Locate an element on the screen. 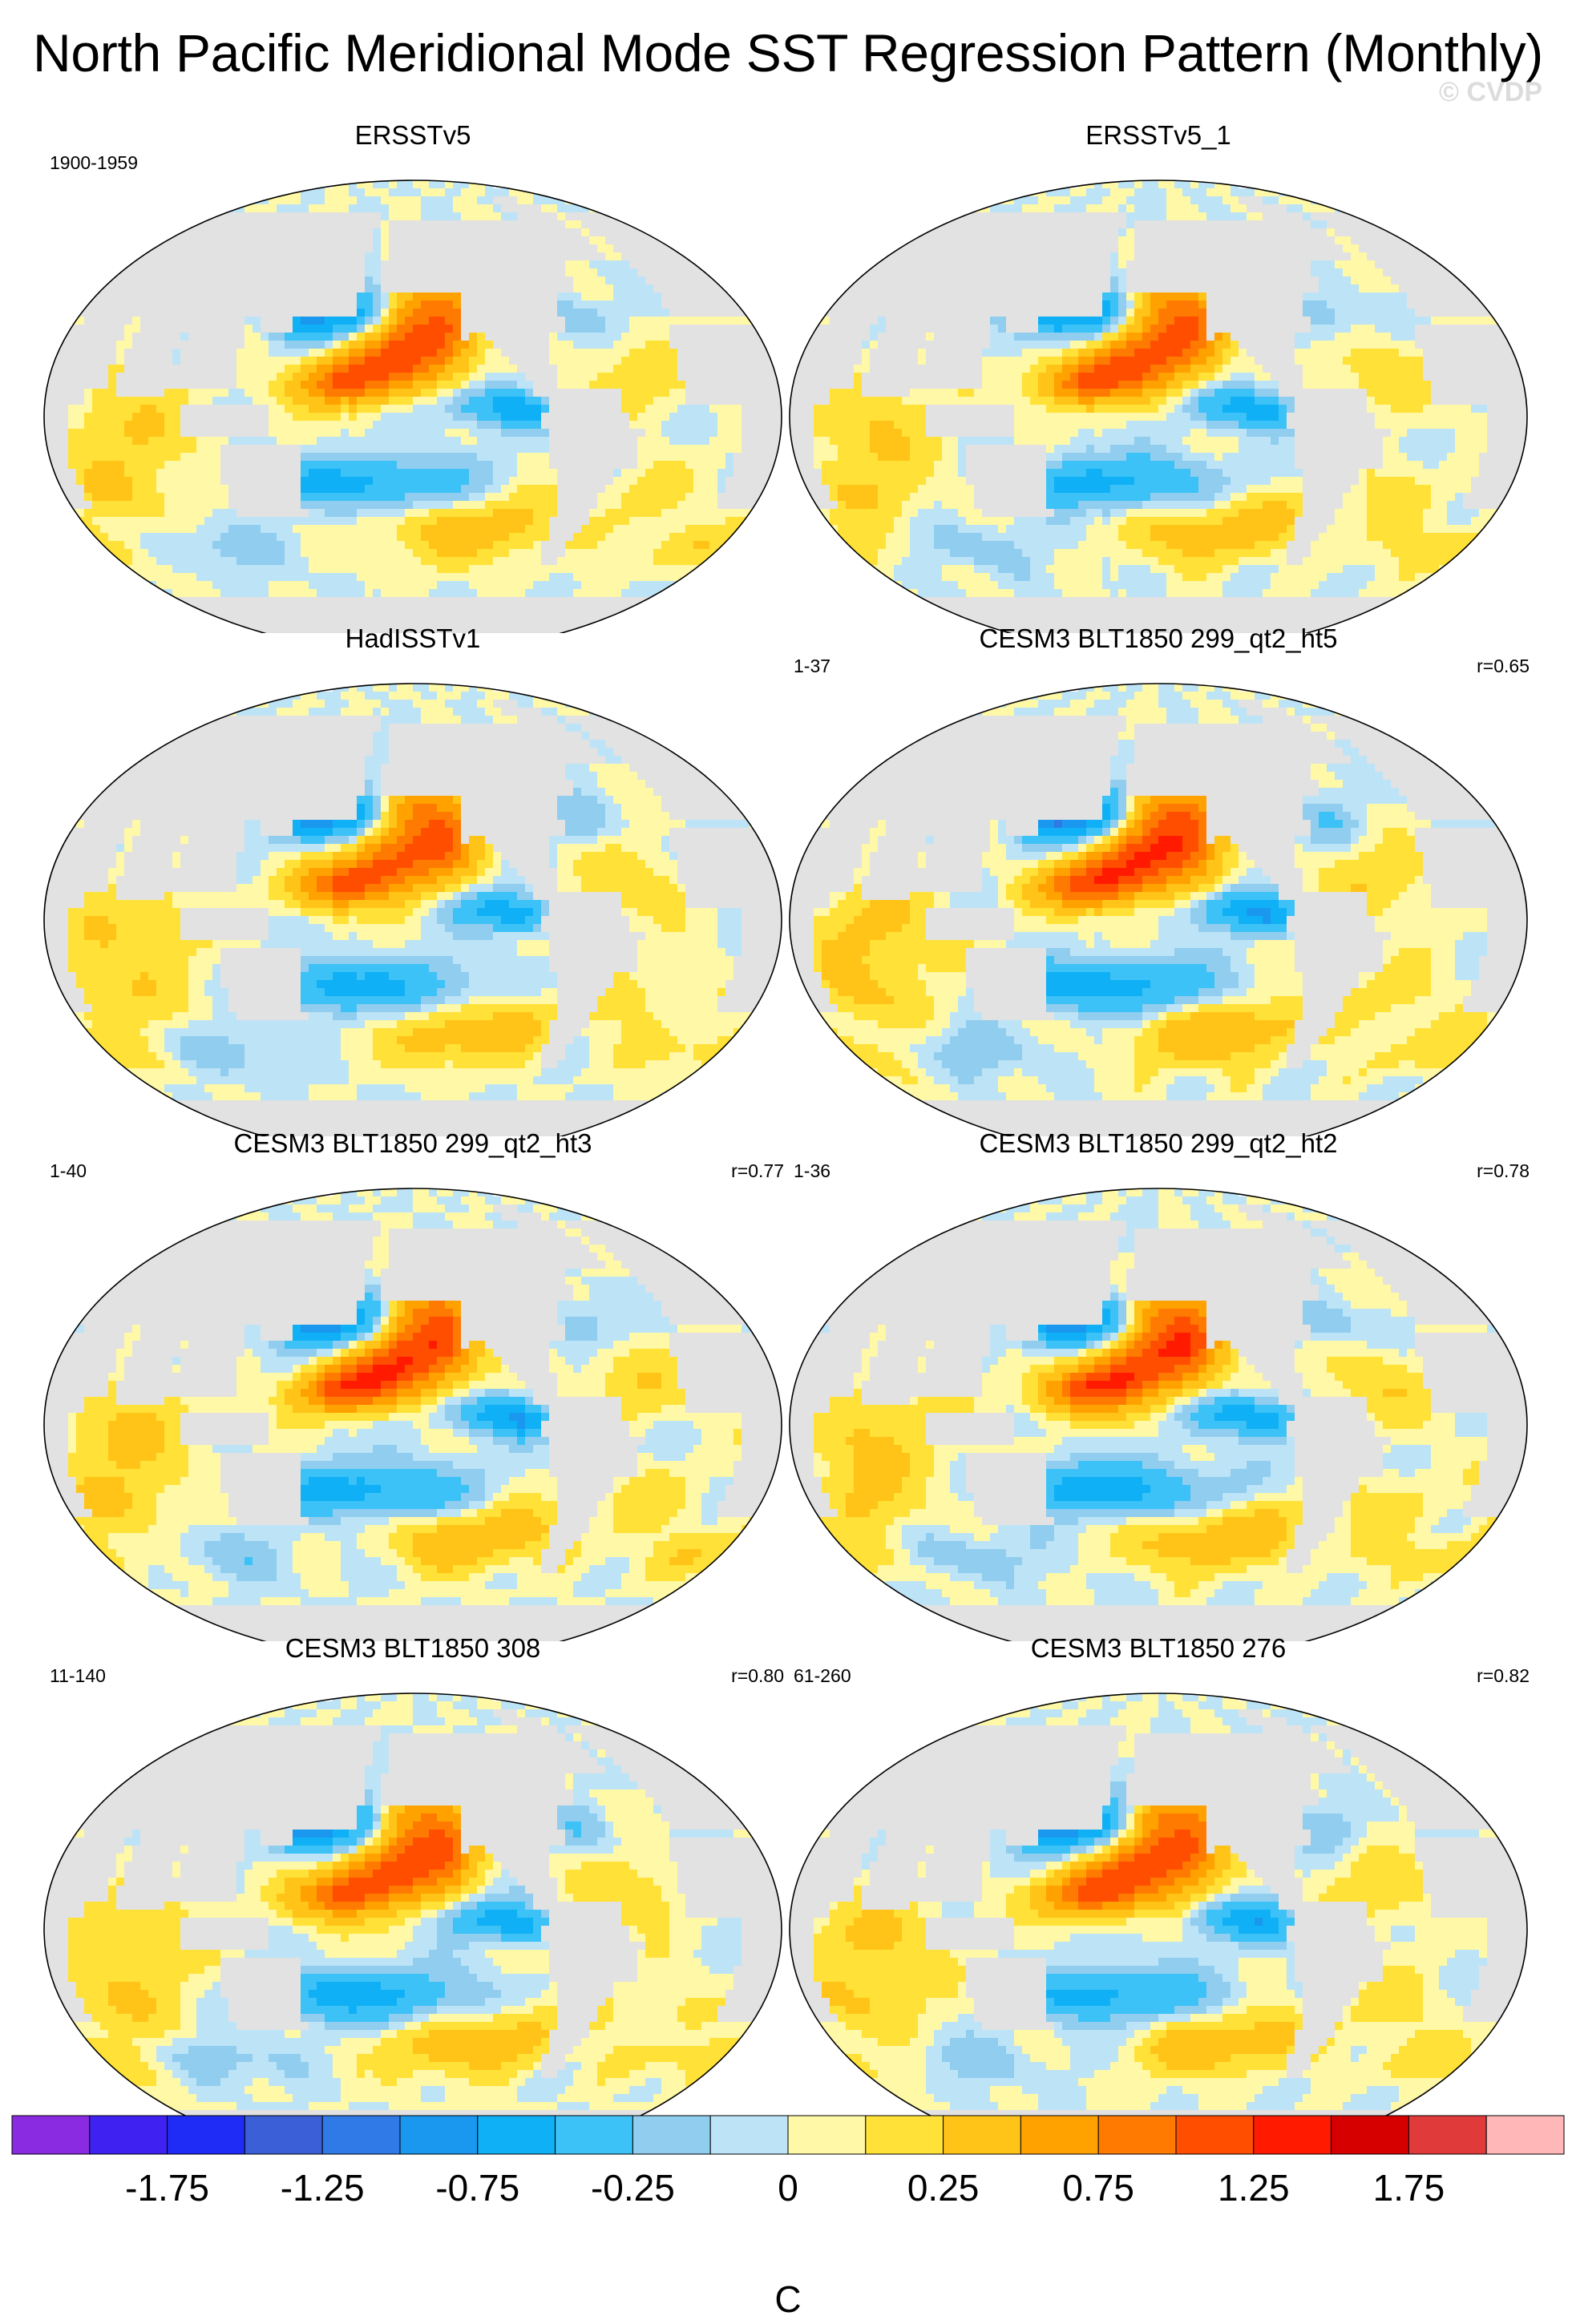 The height and width of the screenshot is (2324, 1576). colorbar-tick-label: 1.25 is located at coordinates (1254, 2188).